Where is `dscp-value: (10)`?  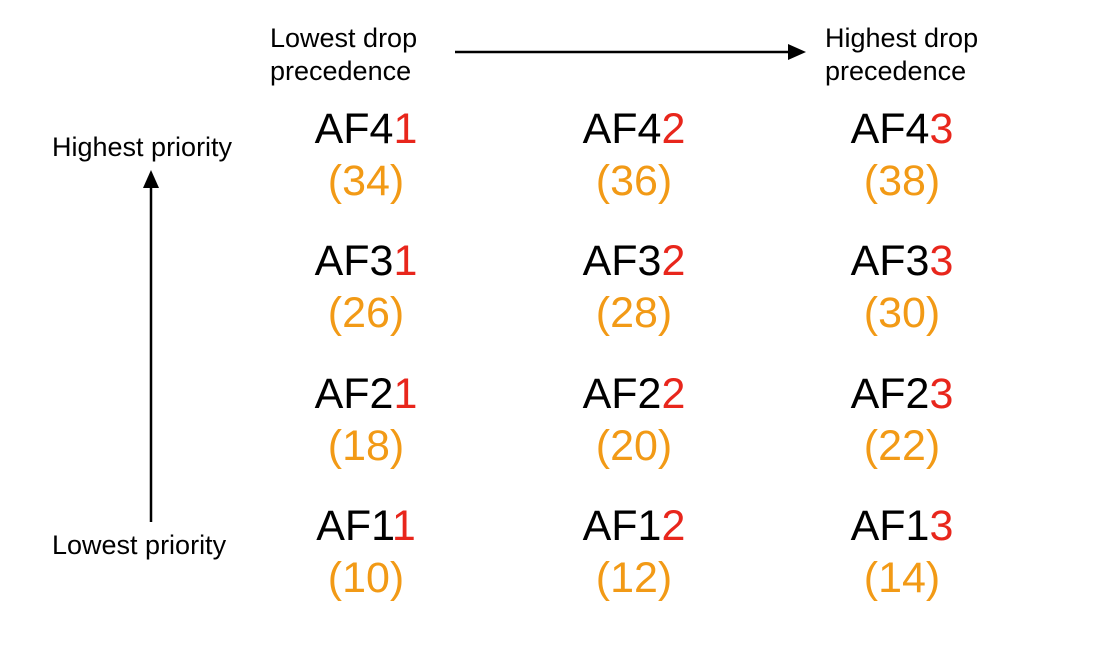 dscp-value: (10) is located at coordinates (366, 578).